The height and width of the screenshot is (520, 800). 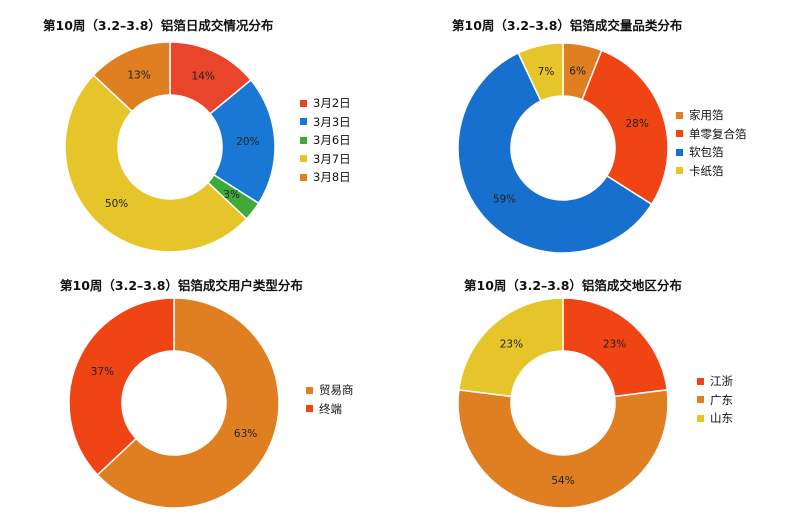 I want to click on chart-title: 第10周（3.2–3.8）铝箔成交地区分布, so click(x=573, y=285).